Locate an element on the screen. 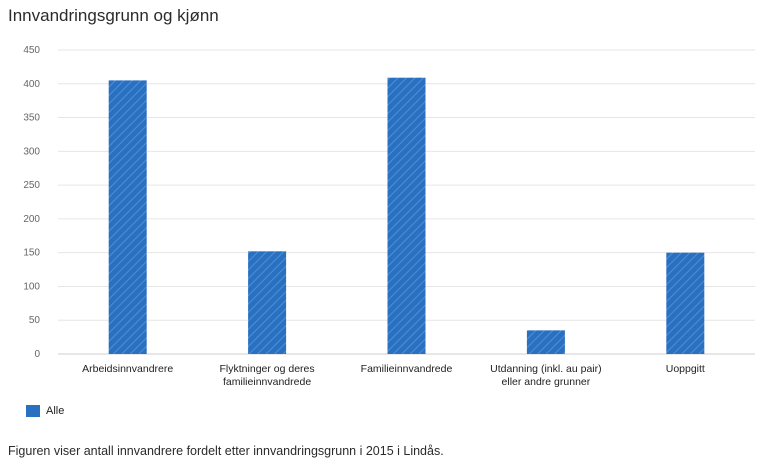  y-tick-label: 400 is located at coordinates (31, 84).